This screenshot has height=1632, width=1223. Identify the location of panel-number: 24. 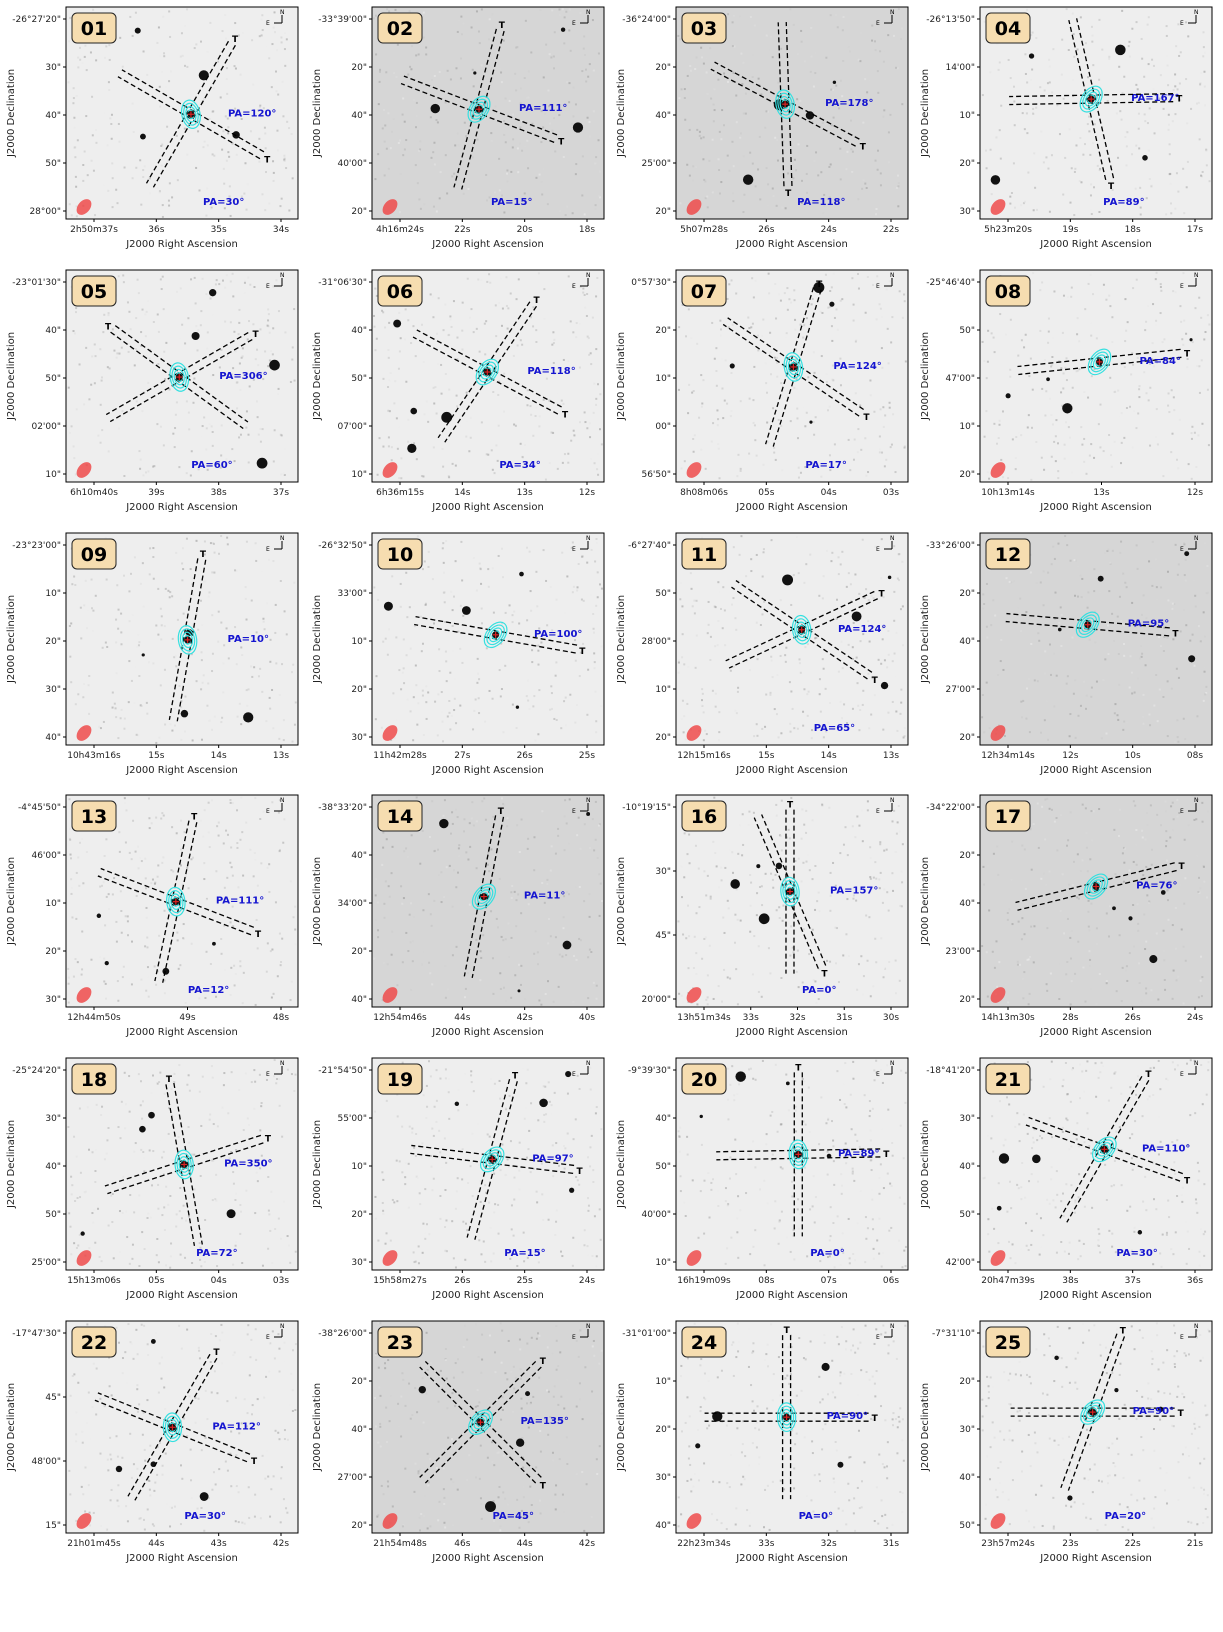
(704, 1343).